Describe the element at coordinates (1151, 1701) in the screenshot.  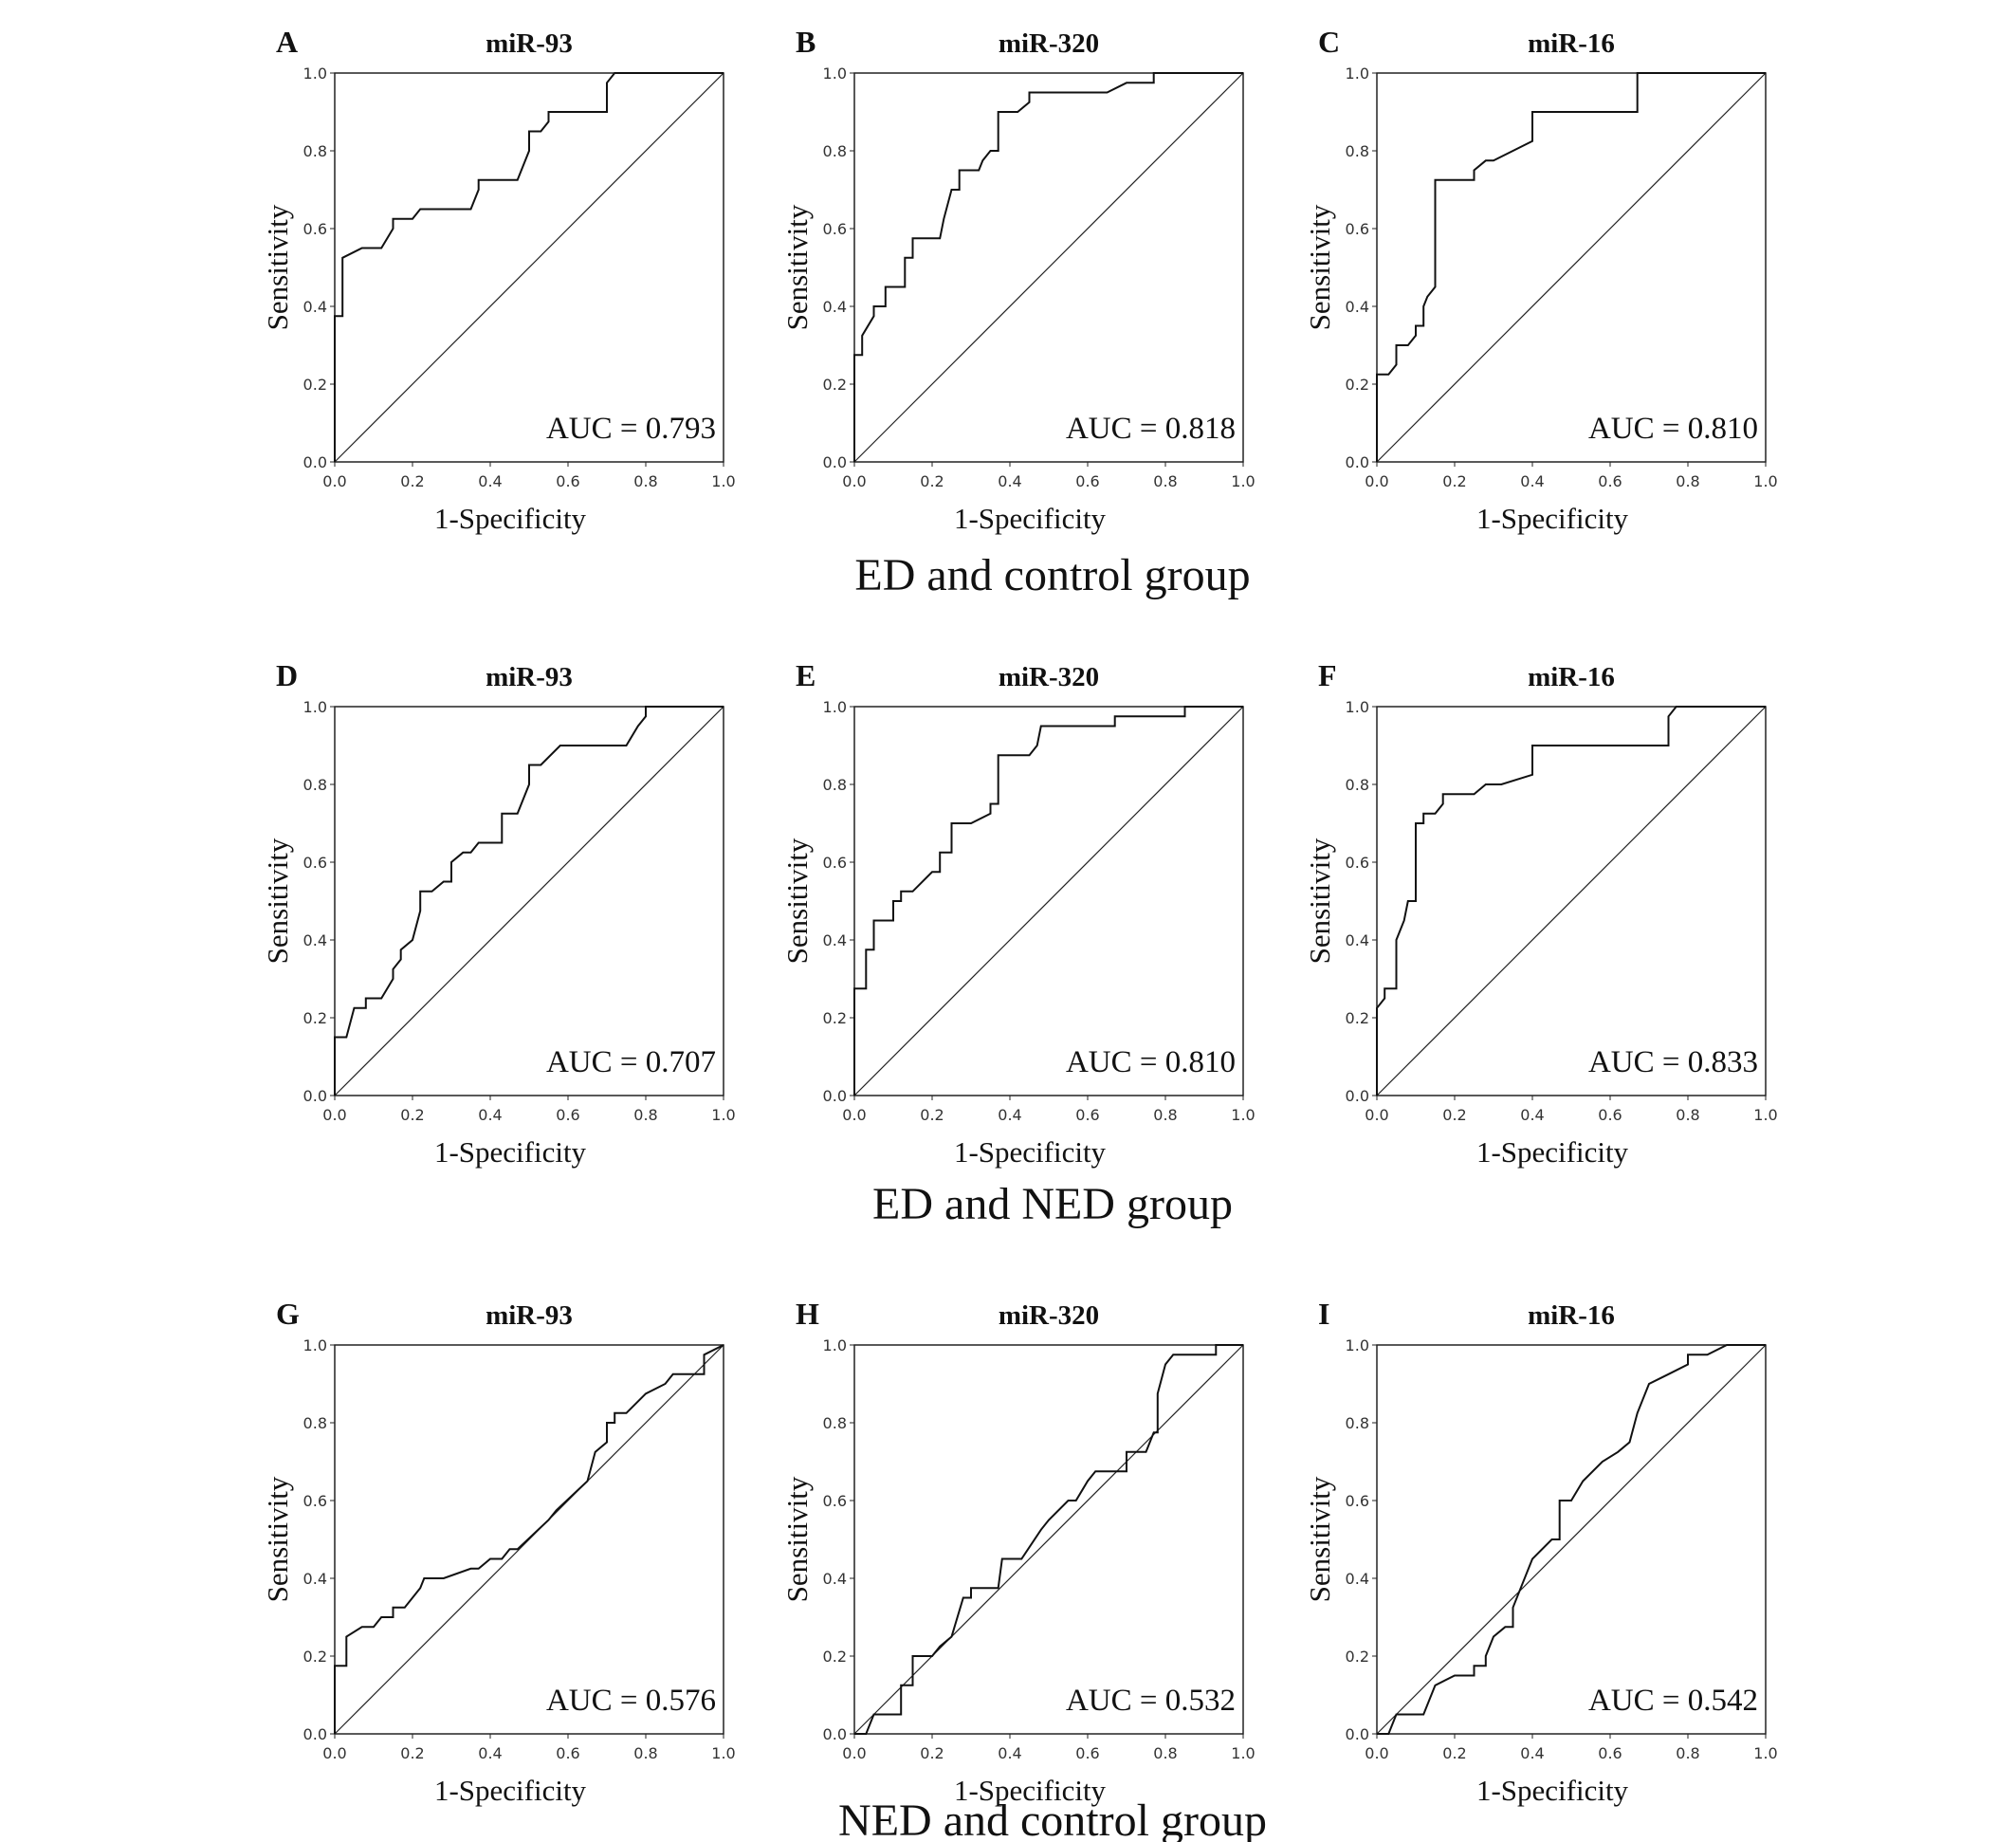
I see `auc-annotation: AUC = 0.532` at that location.